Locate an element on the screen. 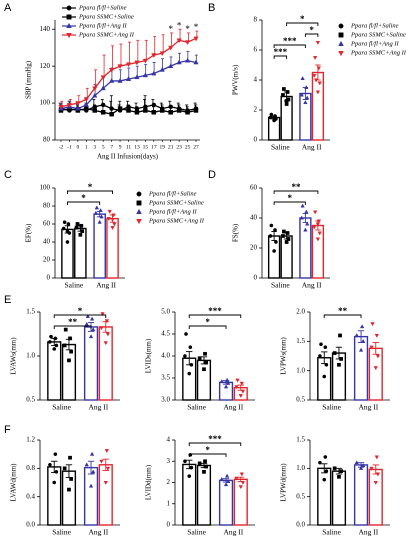 This screenshot has width=407, height=550. significance-label: ** is located at coordinates (297, 187).